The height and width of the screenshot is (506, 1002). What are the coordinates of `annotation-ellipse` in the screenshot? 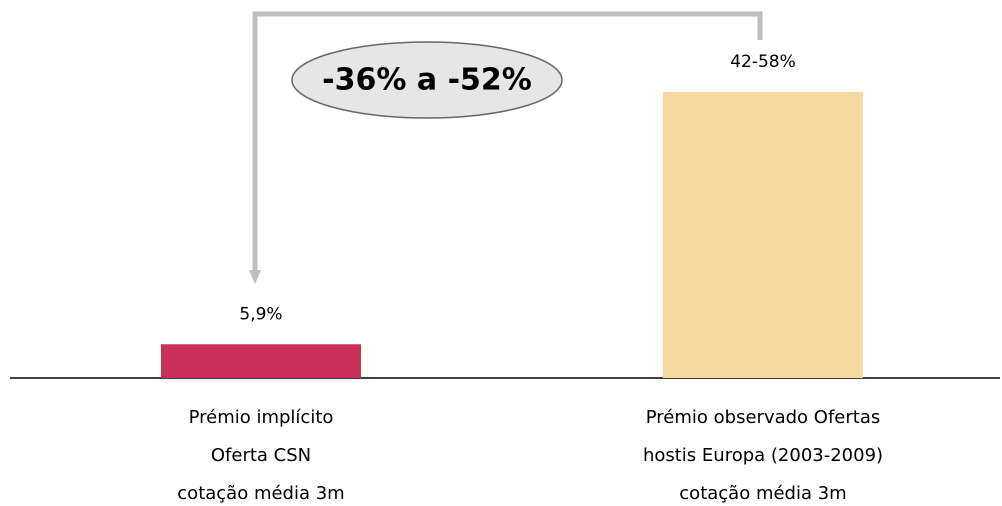 It's located at (427, 80).